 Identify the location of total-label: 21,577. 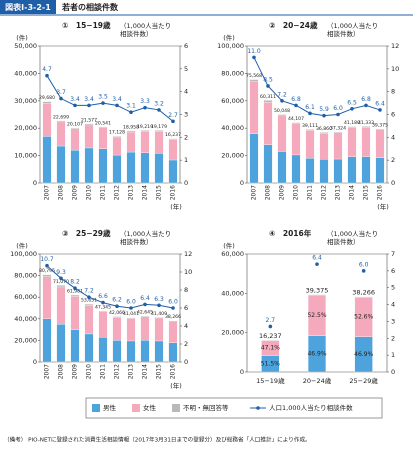
(89, 120).